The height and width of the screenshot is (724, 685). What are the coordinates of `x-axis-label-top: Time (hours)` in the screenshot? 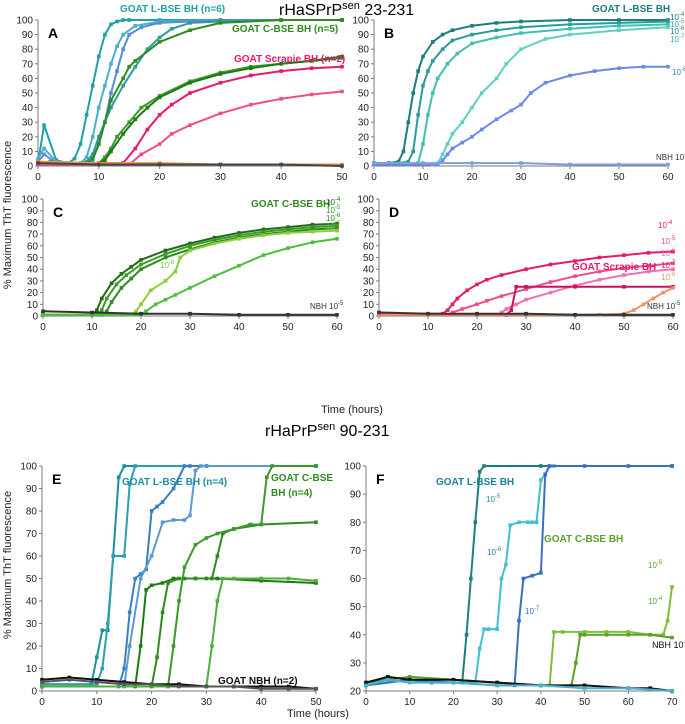 It's located at (352, 410).